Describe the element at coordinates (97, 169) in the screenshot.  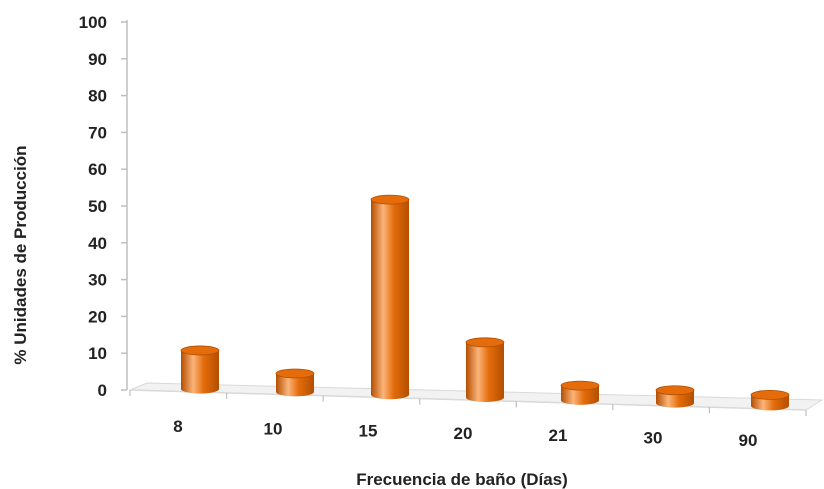
I see `y-tick-label: 60` at that location.